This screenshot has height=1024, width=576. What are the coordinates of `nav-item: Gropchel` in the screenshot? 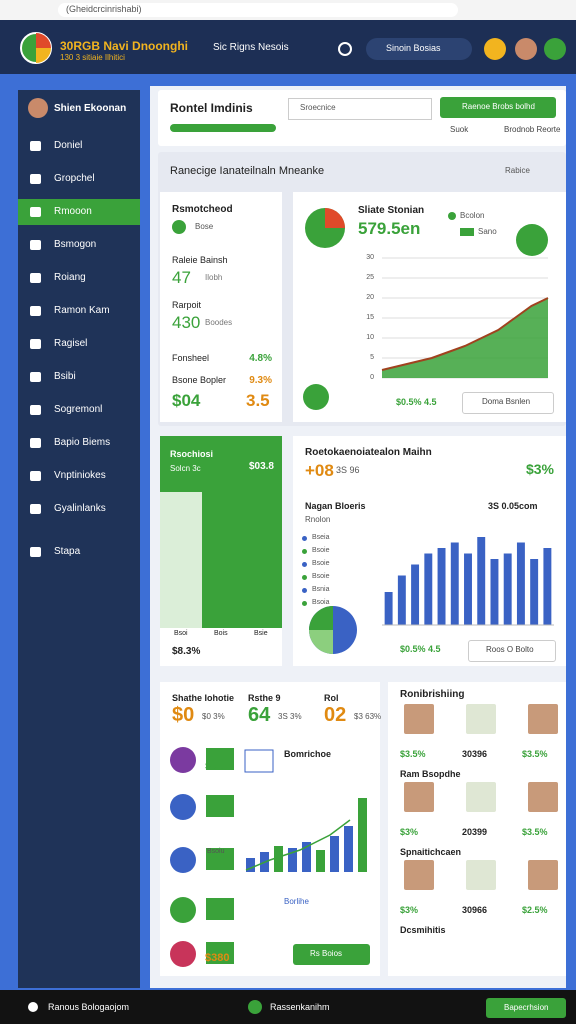 It's located at (74, 178).